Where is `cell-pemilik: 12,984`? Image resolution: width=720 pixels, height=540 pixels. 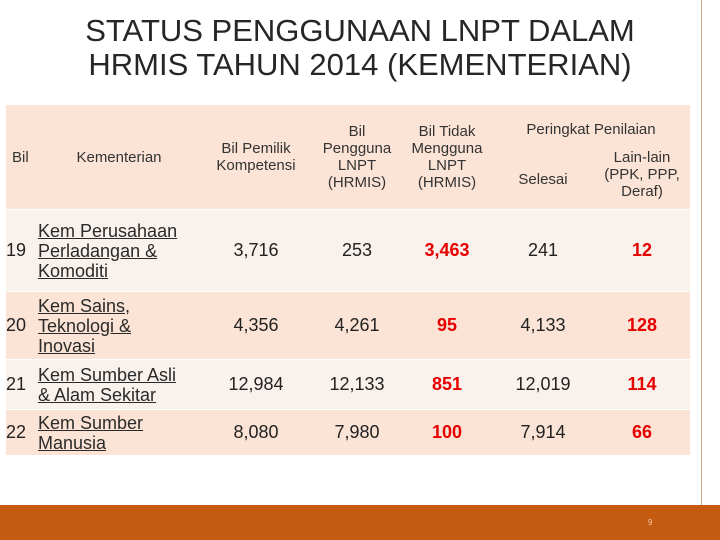 cell-pemilik: 12,984 is located at coordinates (256, 384).